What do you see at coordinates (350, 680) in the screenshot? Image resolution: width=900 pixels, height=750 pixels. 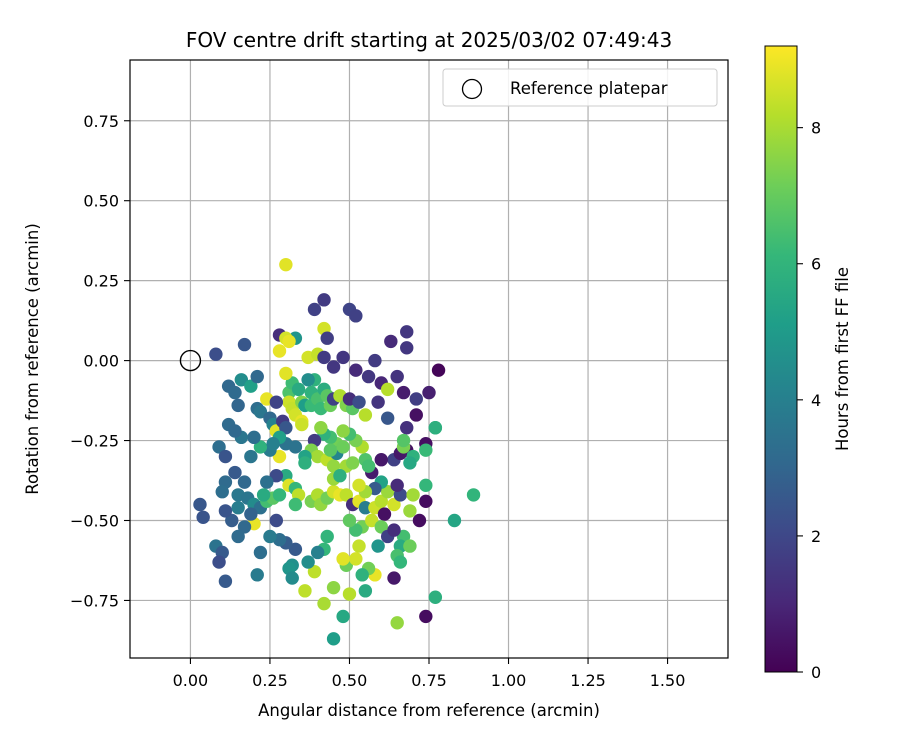 I see `x-tick-label: 0.50` at bounding box center [350, 680].